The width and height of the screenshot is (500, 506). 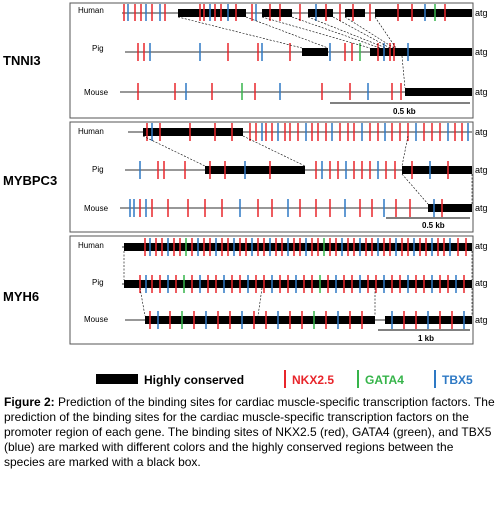 I want to click on gene-label-tnni3: TNNI3, so click(x=22, y=60).